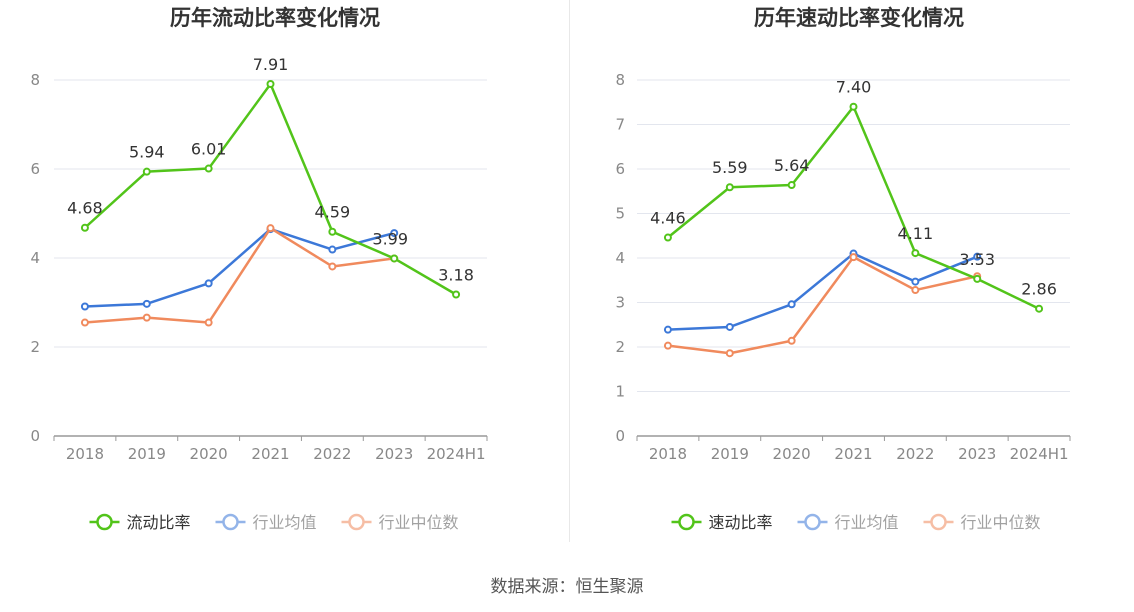 This screenshot has height=612, width=1134. I want to click on series-primary: 4.46 5.59 5.64 7.40 4.11 3.53 2.86, so click(853, 195).